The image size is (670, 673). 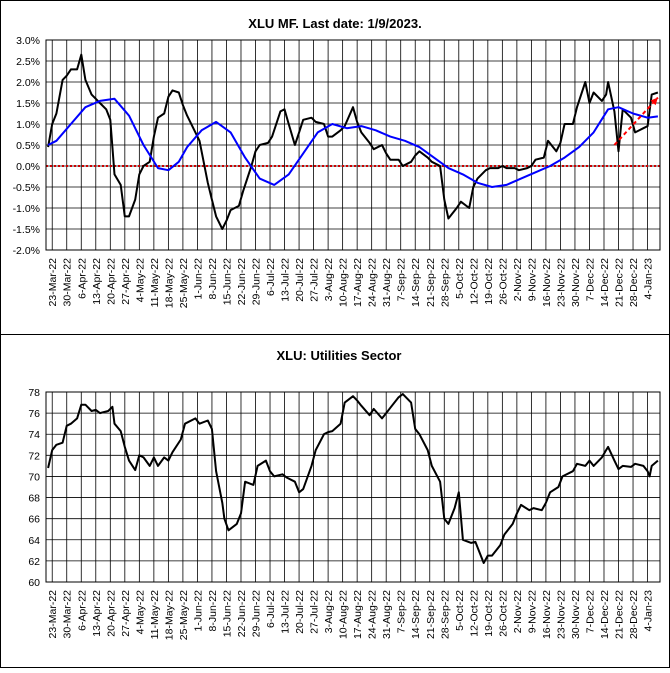 What do you see at coordinates (34, 541) in the screenshot?
I see `y-tick-label: 64` at bounding box center [34, 541].